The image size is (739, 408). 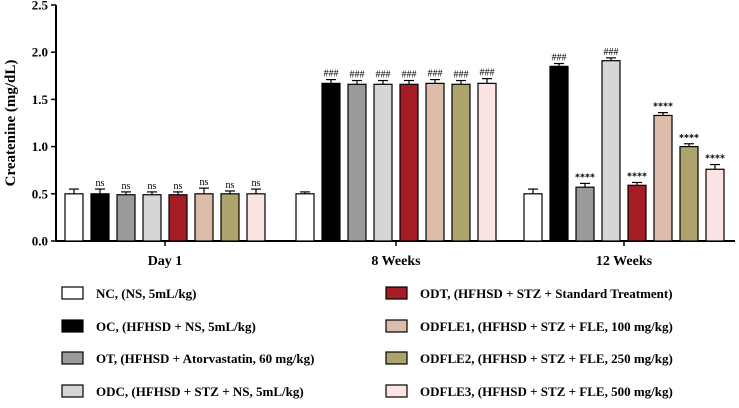 What do you see at coordinates (40, 99) in the screenshot?
I see `y-tick-label: 1.5` at bounding box center [40, 99].